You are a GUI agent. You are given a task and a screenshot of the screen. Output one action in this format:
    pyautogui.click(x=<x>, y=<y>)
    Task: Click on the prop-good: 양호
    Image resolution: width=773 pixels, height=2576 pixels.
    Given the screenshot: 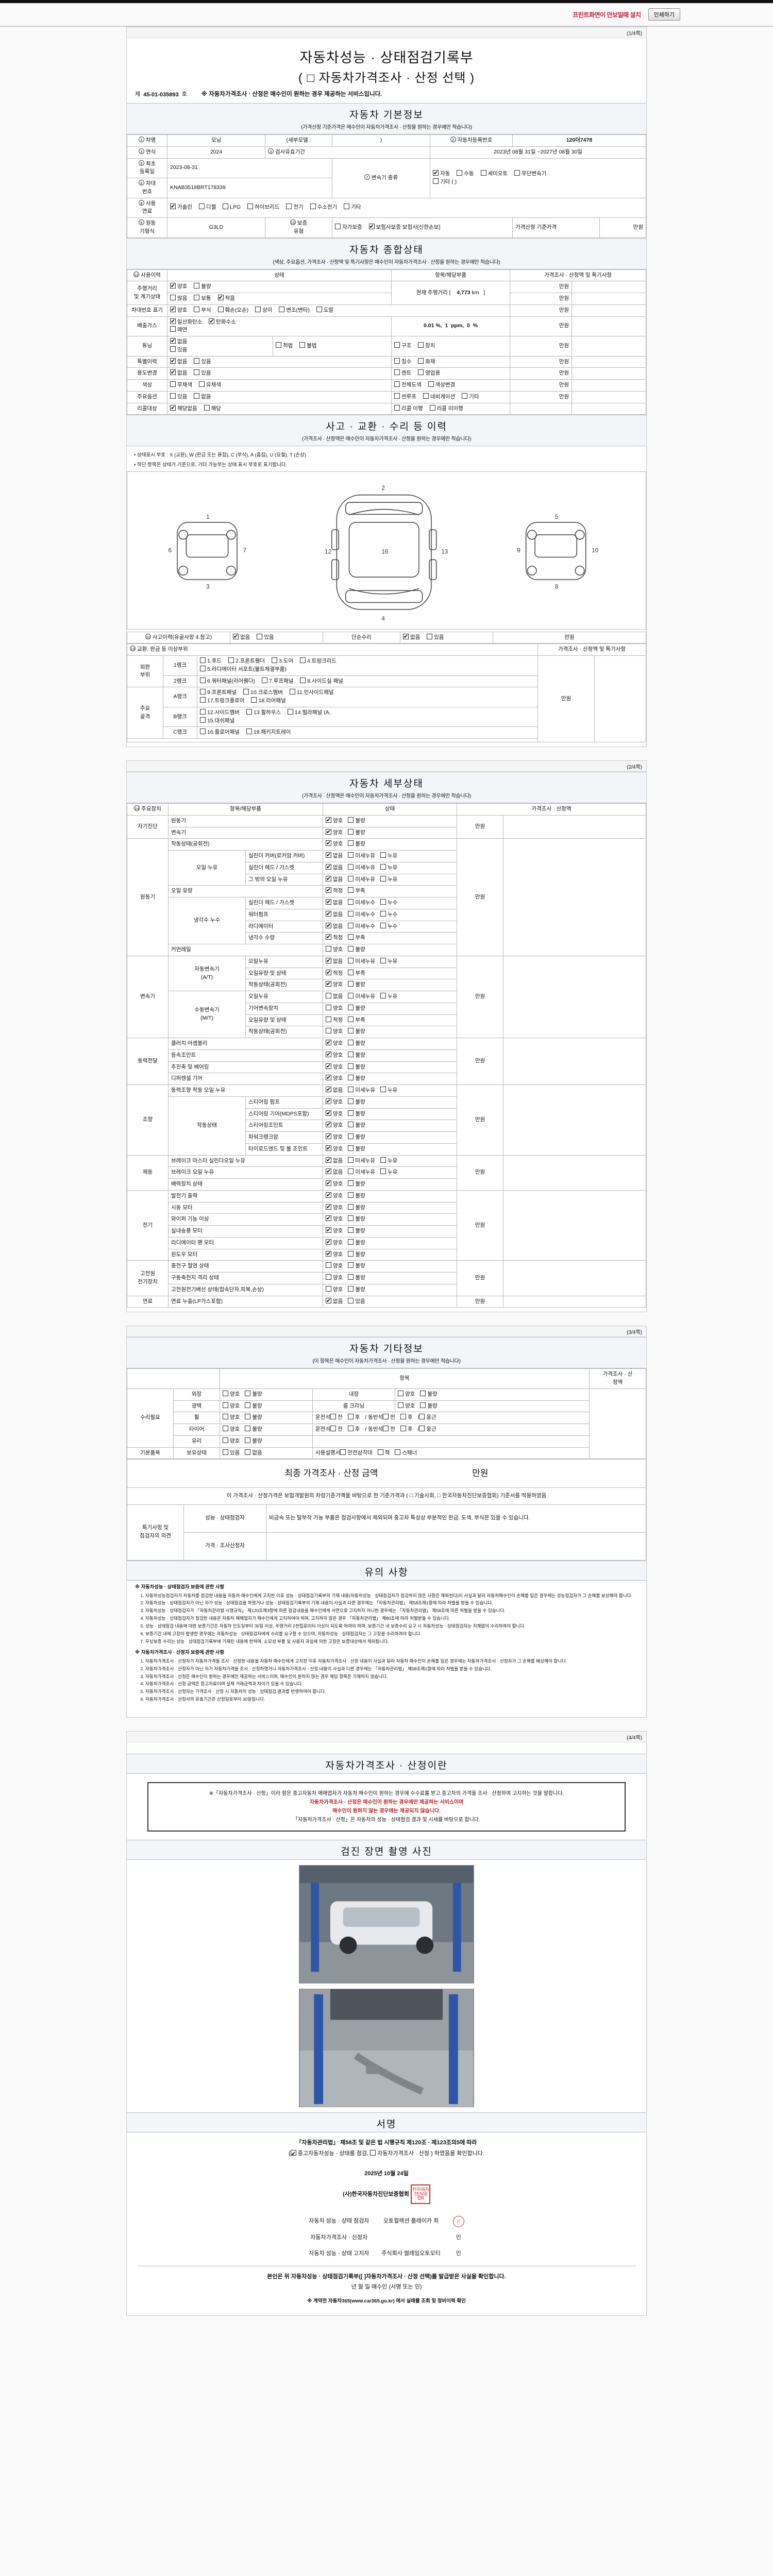 What is the action you would take?
    pyautogui.click(x=334, y=1067)
    